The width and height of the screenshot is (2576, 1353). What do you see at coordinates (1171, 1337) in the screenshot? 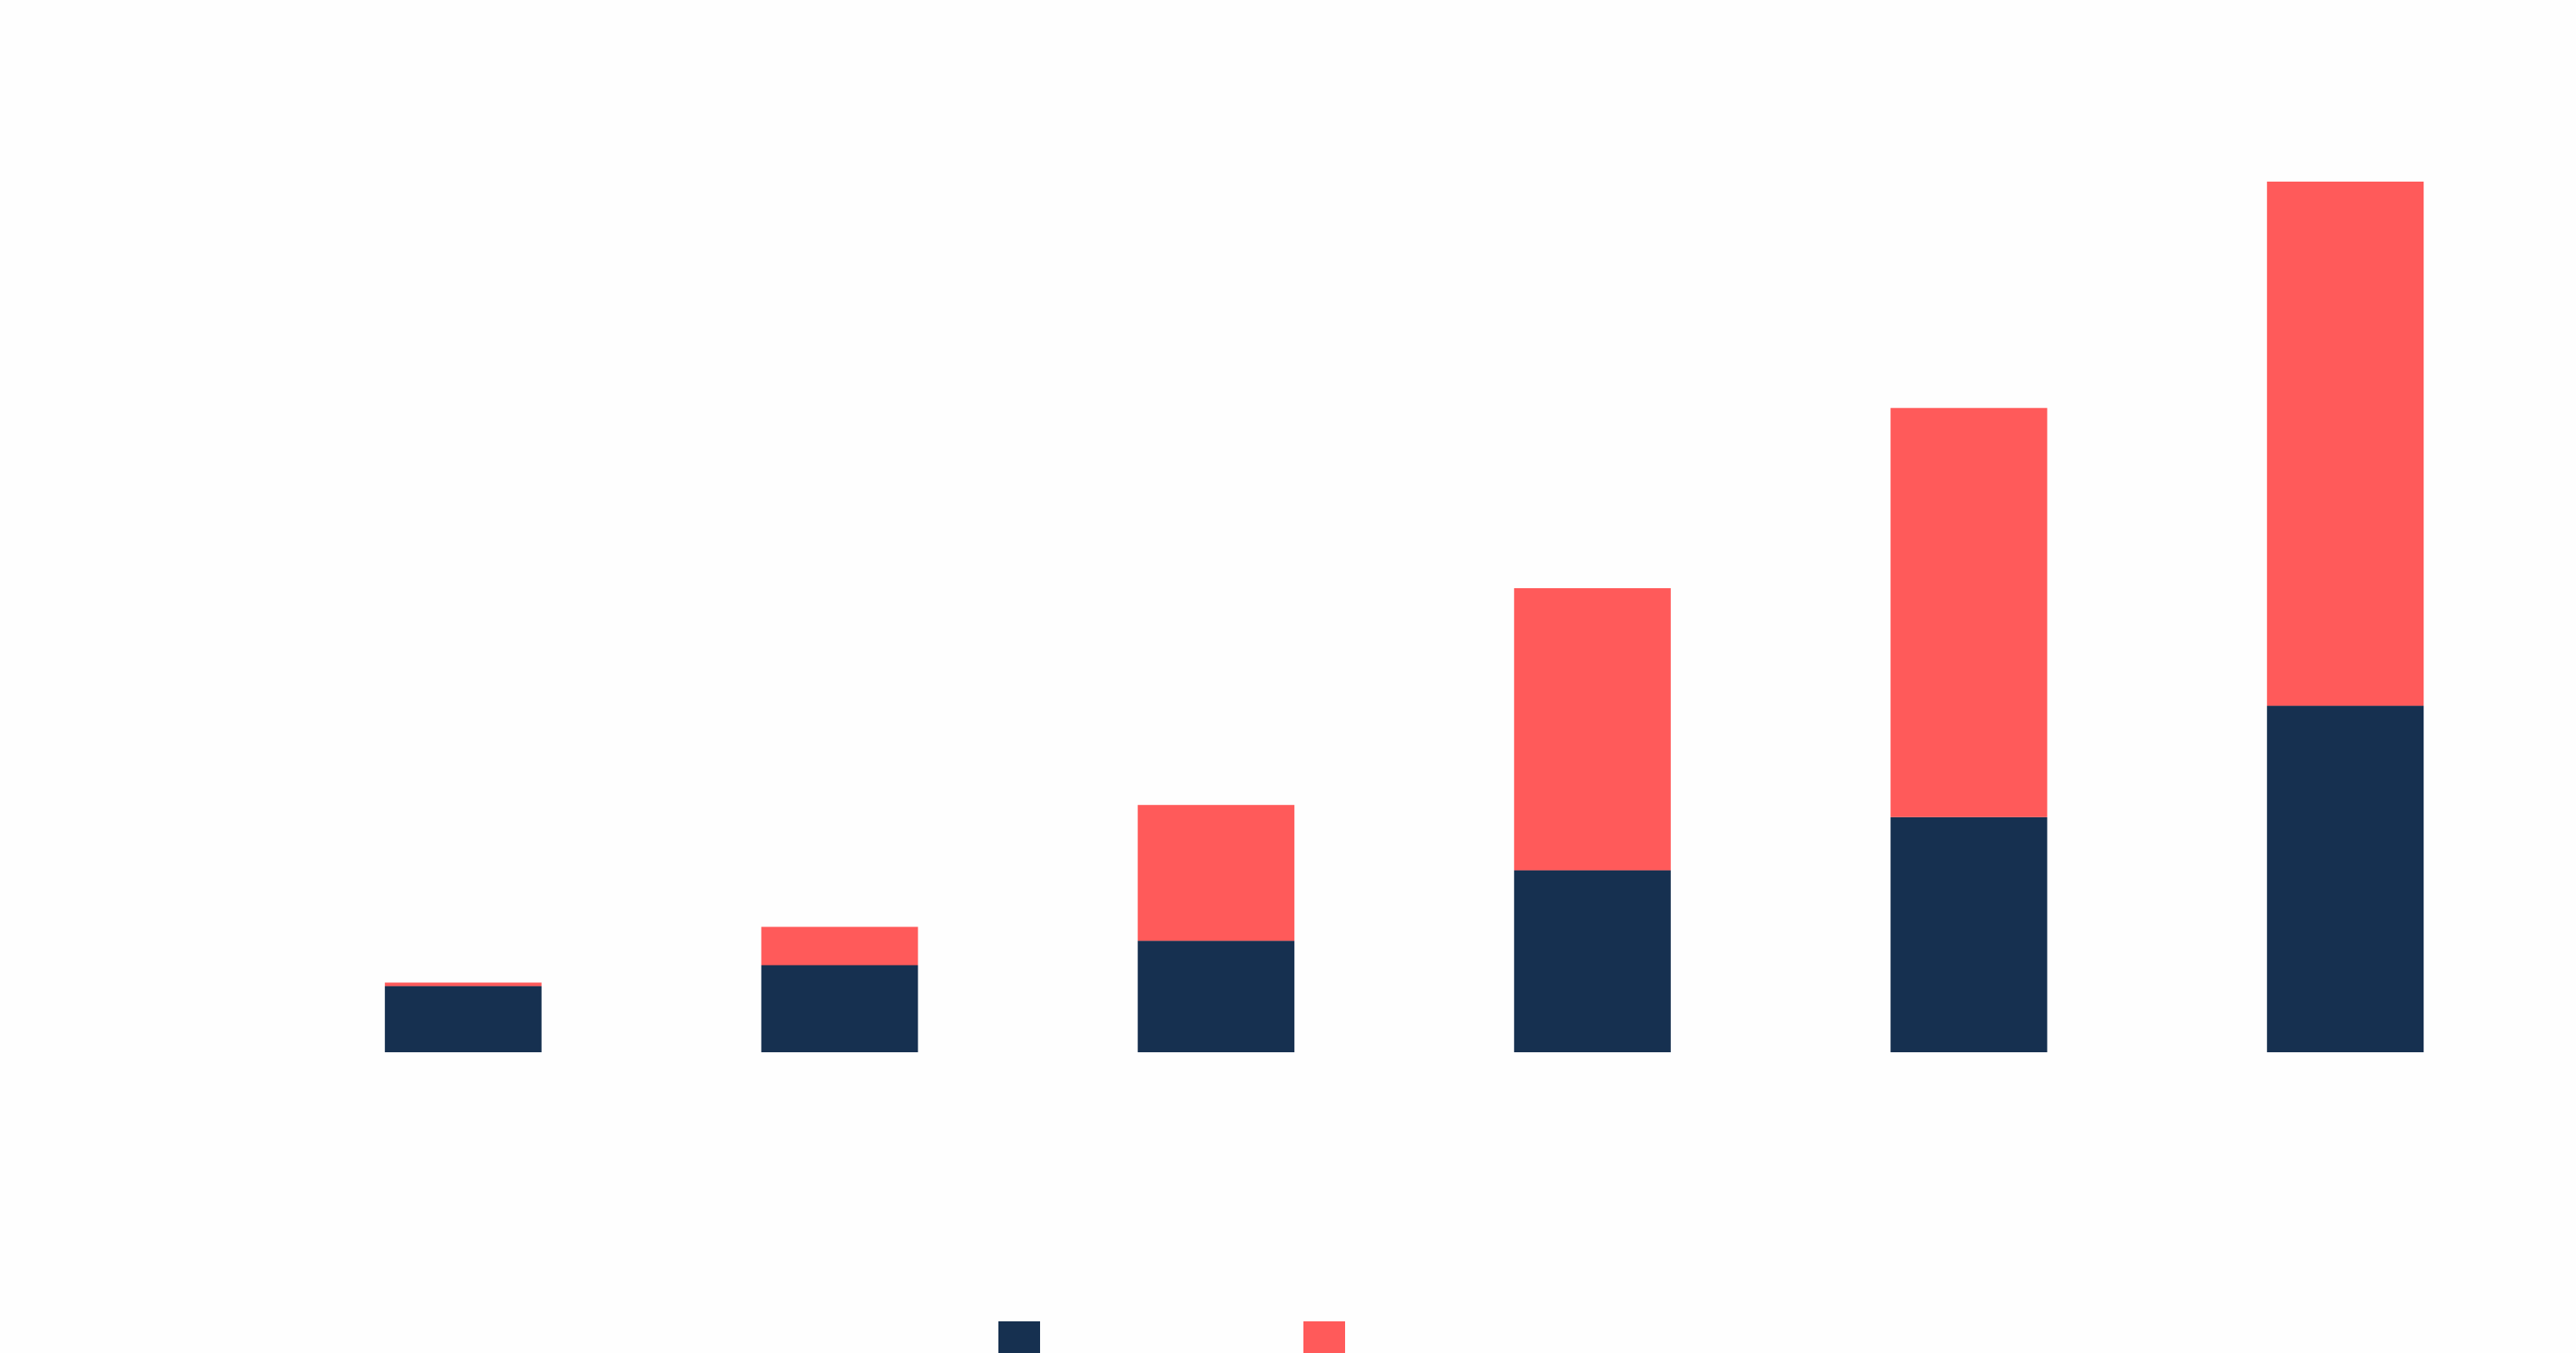
I see `legend` at bounding box center [1171, 1337].